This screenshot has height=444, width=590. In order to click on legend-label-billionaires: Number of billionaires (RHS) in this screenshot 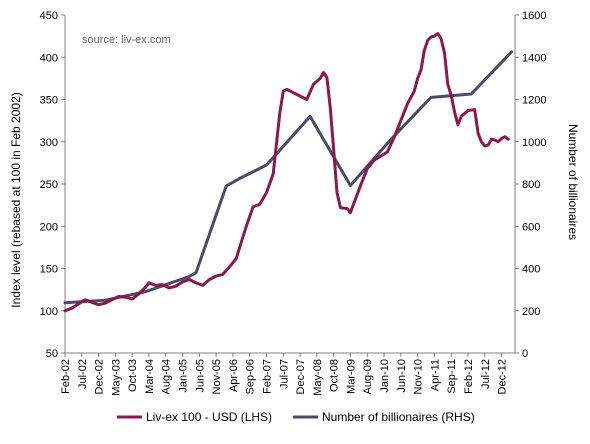, I will do `click(398, 417)`.